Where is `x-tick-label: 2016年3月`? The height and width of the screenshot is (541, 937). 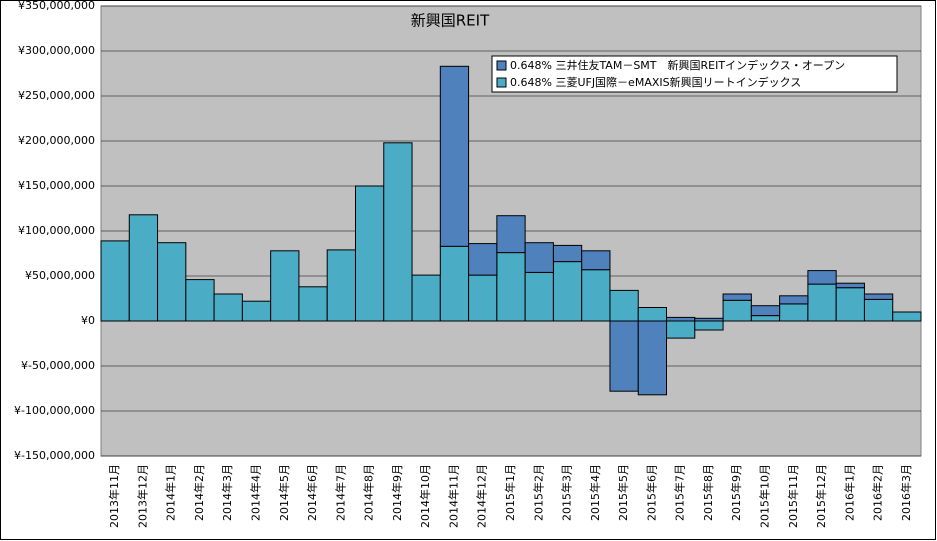
x-tick-label: 2016年3月 is located at coordinates (906, 492).